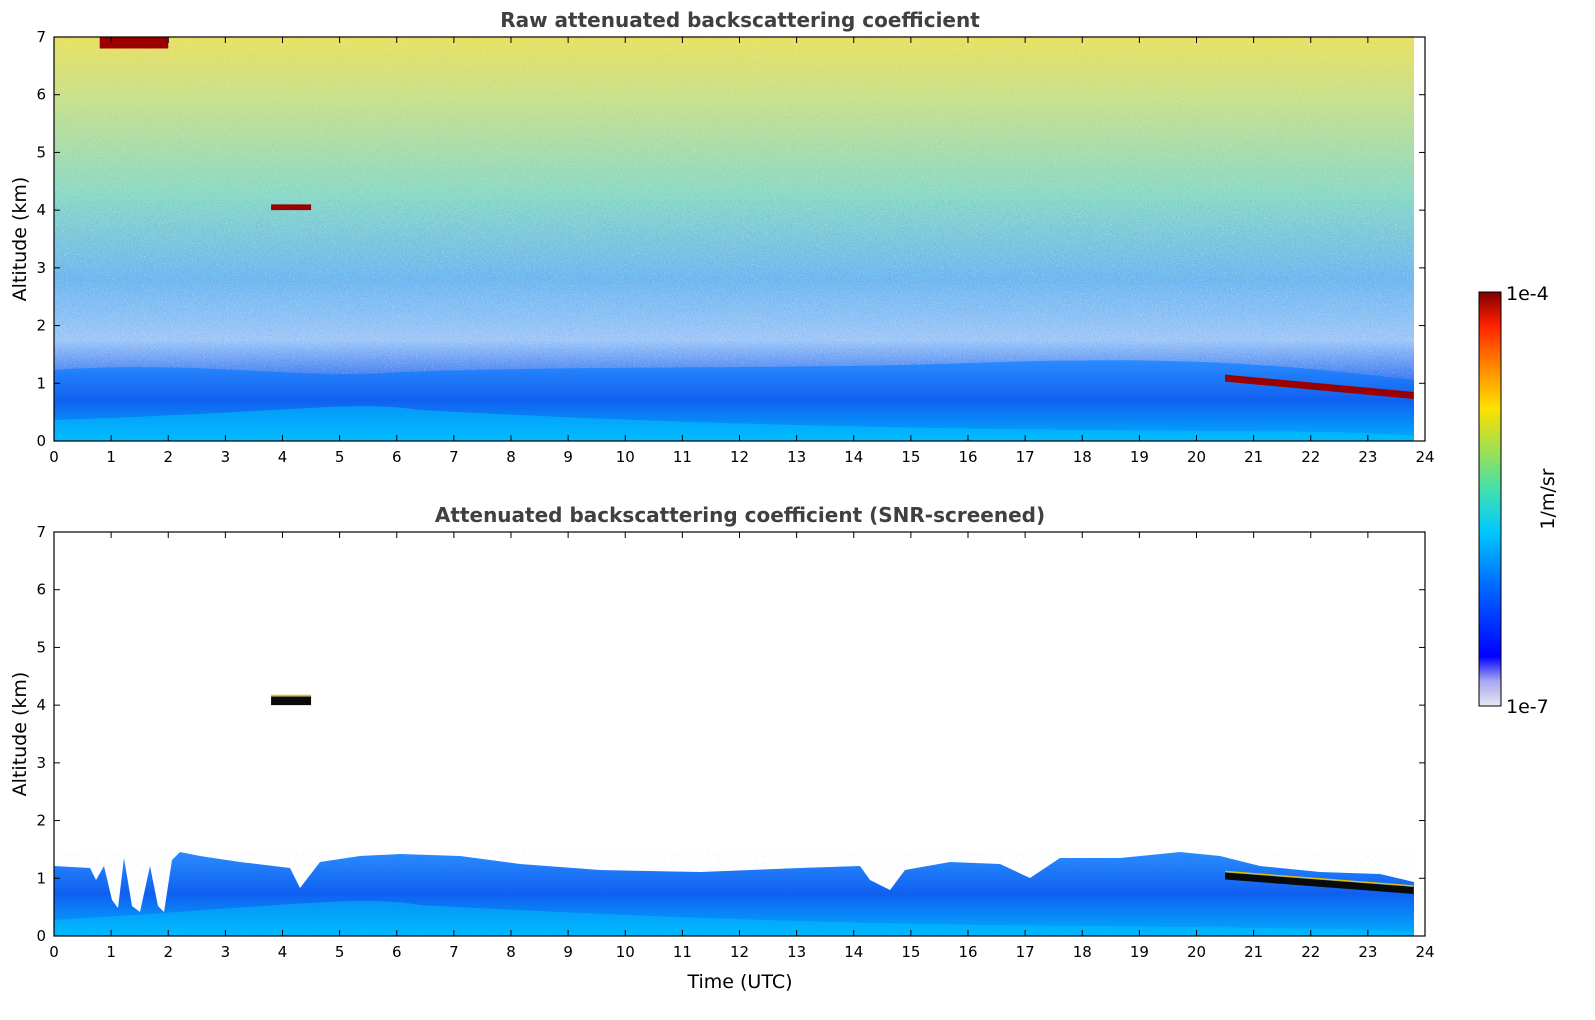 Image resolution: width=1595 pixels, height=1020 pixels. Describe the element at coordinates (1319, 878) in the screenshot. I see `cloud-edge` at that location.